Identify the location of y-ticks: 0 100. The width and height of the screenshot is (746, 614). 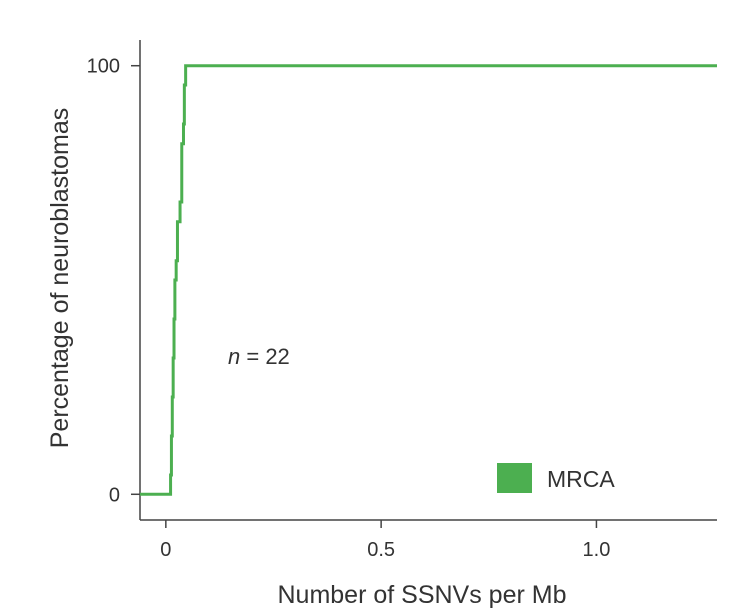
(113, 281).